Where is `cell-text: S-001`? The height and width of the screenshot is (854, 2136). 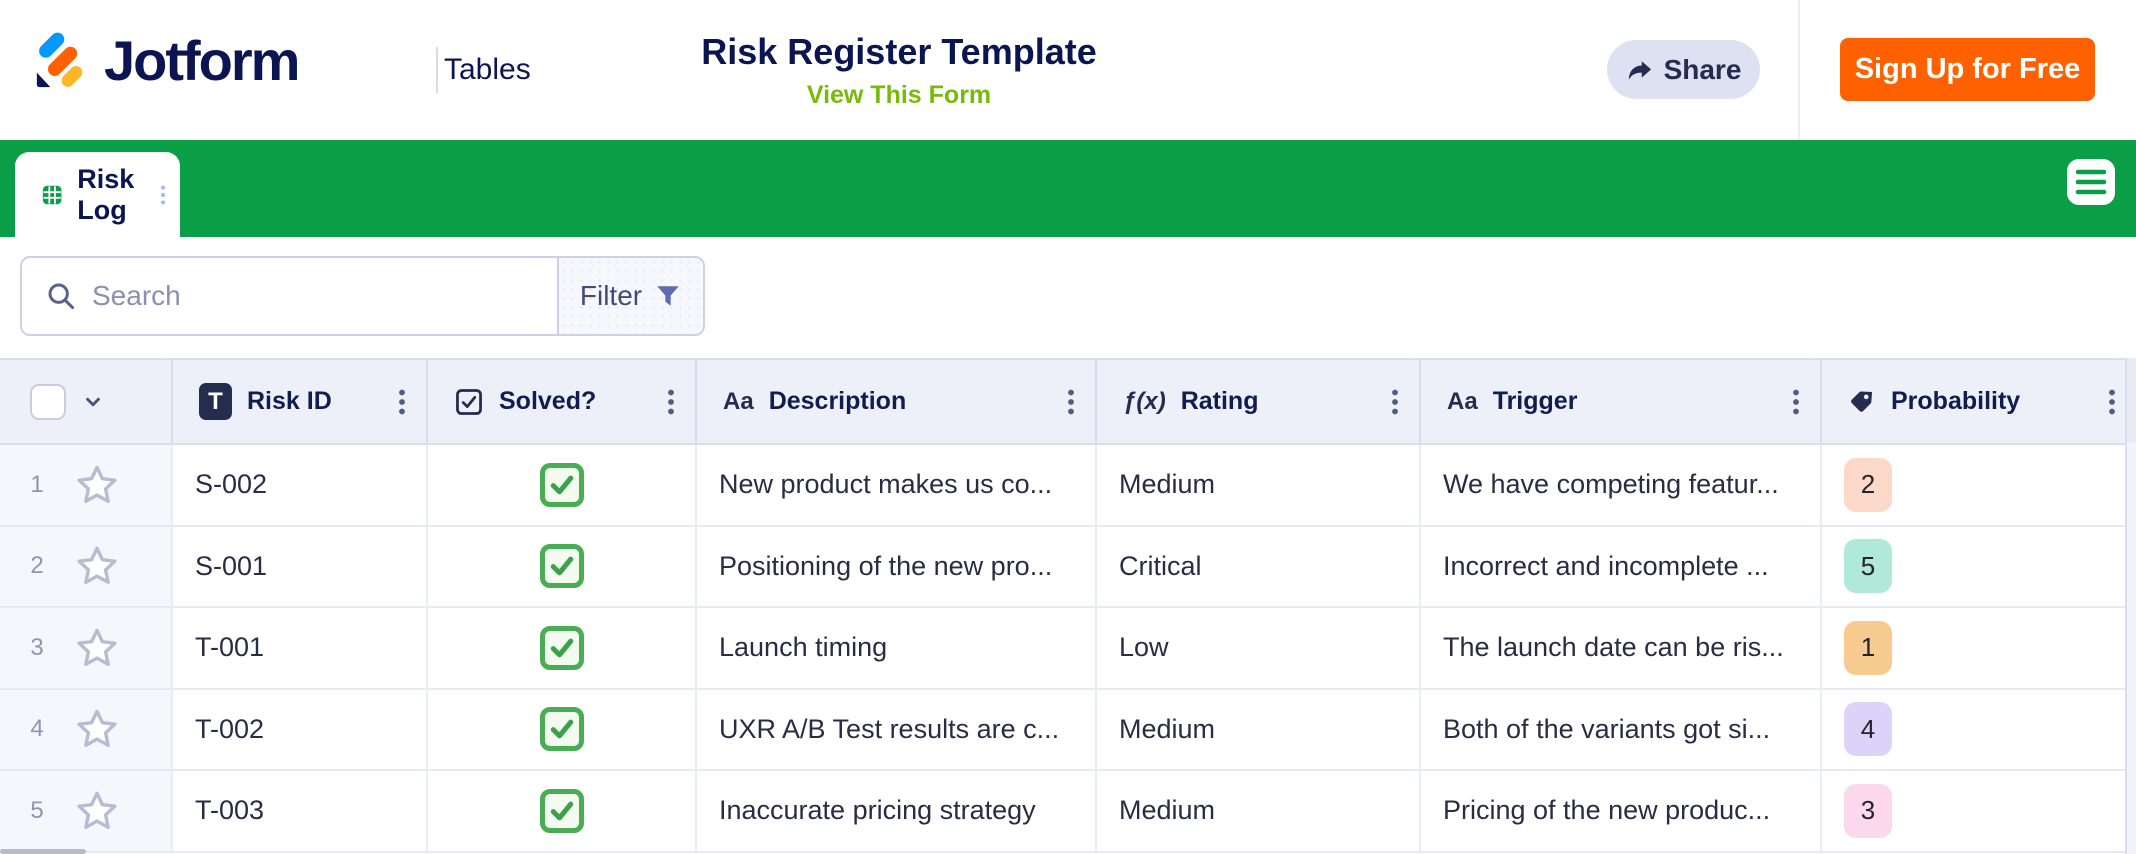
cell-text: S-001 is located at coordinates (231, 565).